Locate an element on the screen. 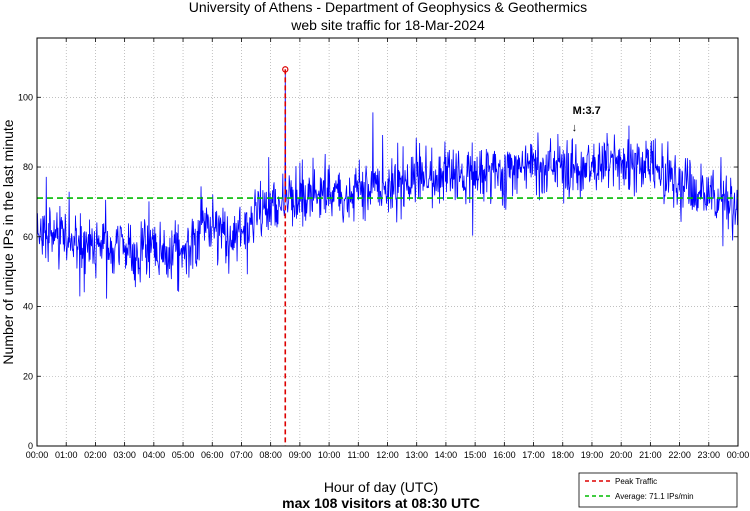 This screenshot has width=750, height=511. x-tick-label: 14:00 is located at coordinates (446, 455).